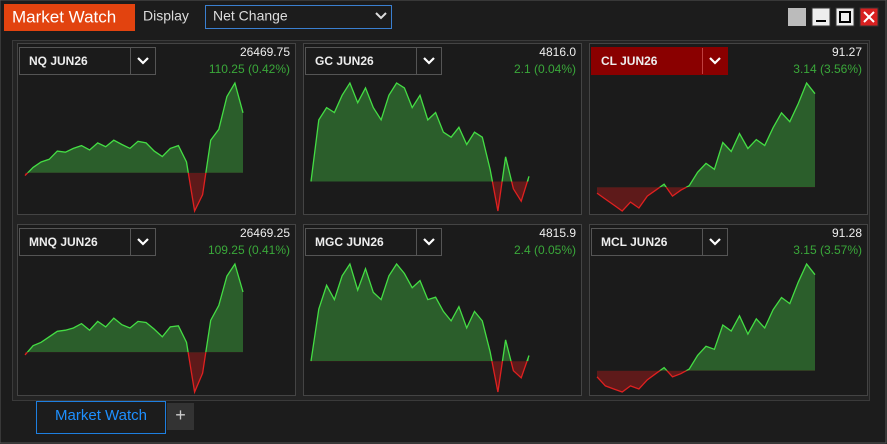 The width and height of the screenshot is (887, 444). I want to click on symbol-label: MNQ JUN26, so click(63, 242).